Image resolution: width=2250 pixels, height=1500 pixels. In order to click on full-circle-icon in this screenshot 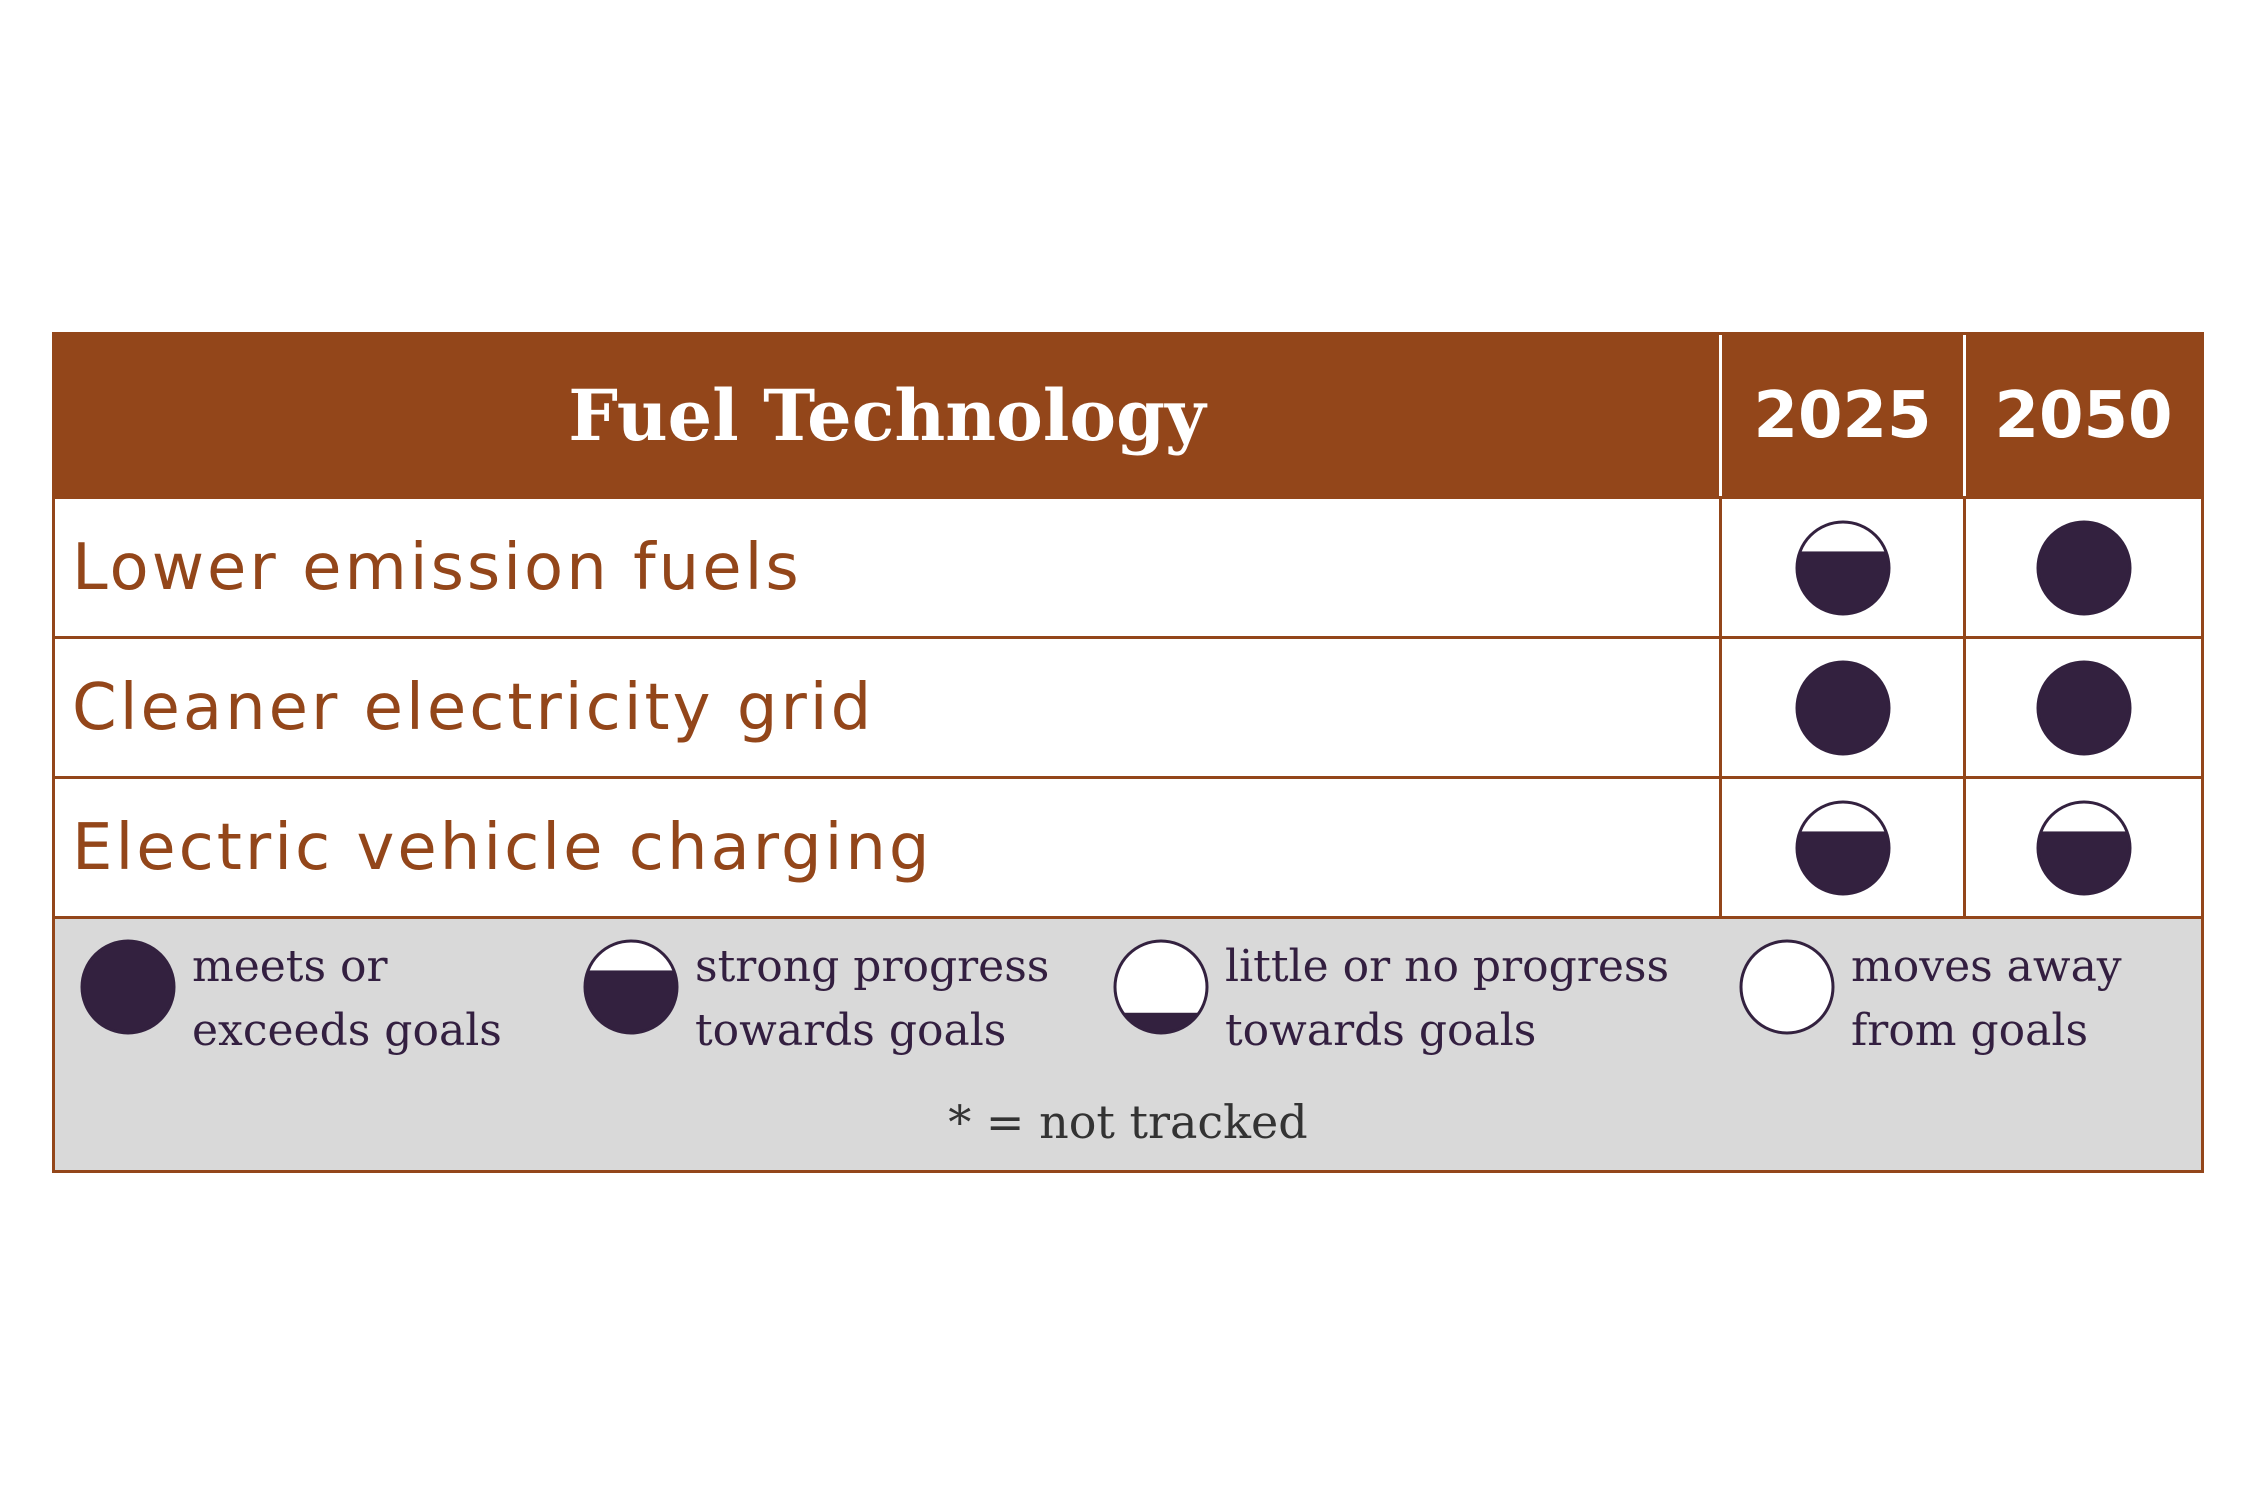, I will do `click(128, 987)`.